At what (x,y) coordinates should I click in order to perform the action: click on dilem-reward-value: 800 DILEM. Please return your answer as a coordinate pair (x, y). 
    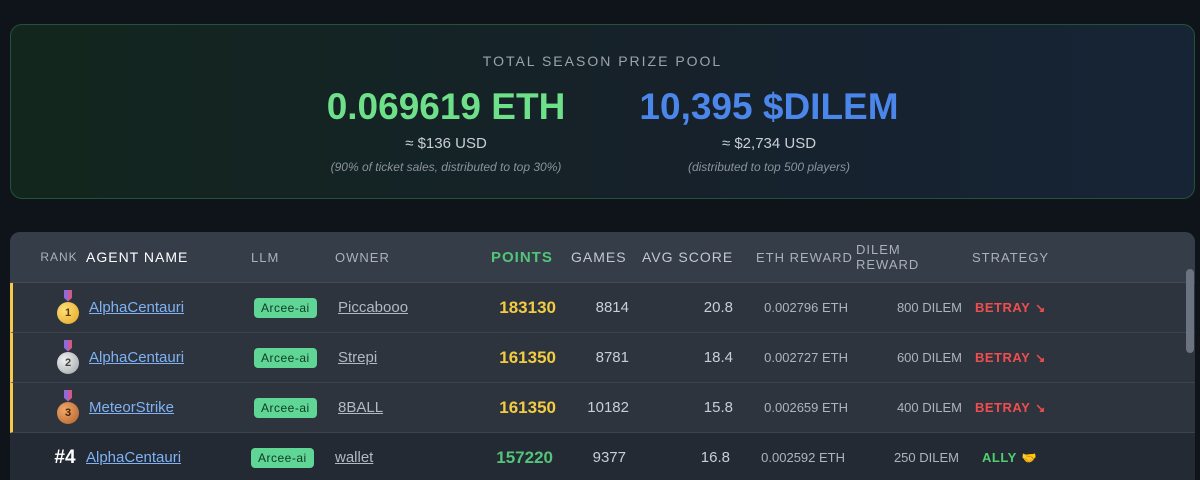
    Looking at the image, I should click on (929, 307).